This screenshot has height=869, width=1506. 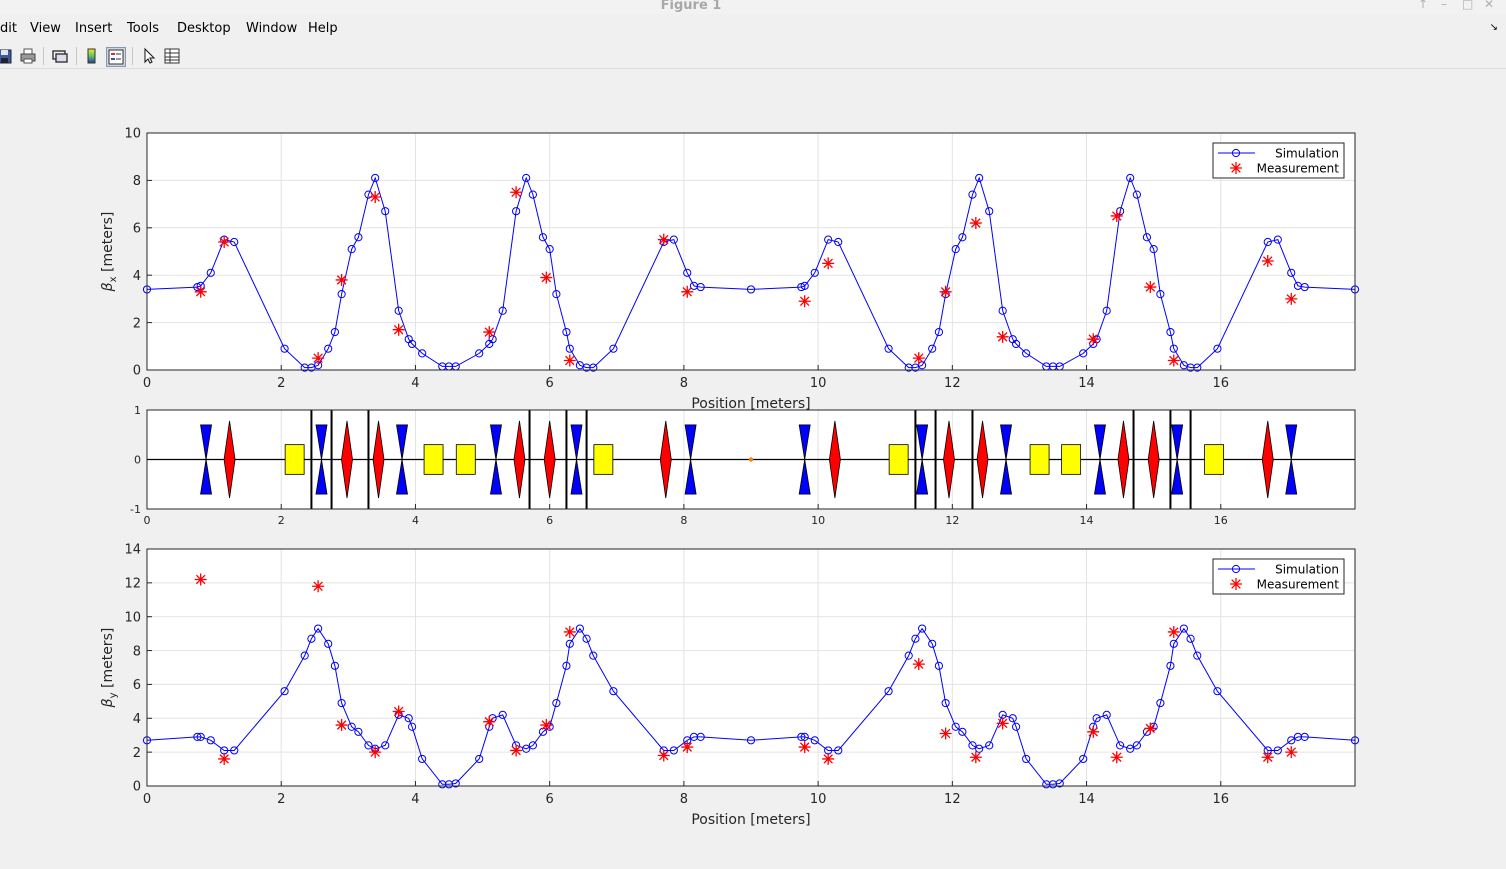 I want to click on x-tick-label: 12, so click(x=952, y=383).